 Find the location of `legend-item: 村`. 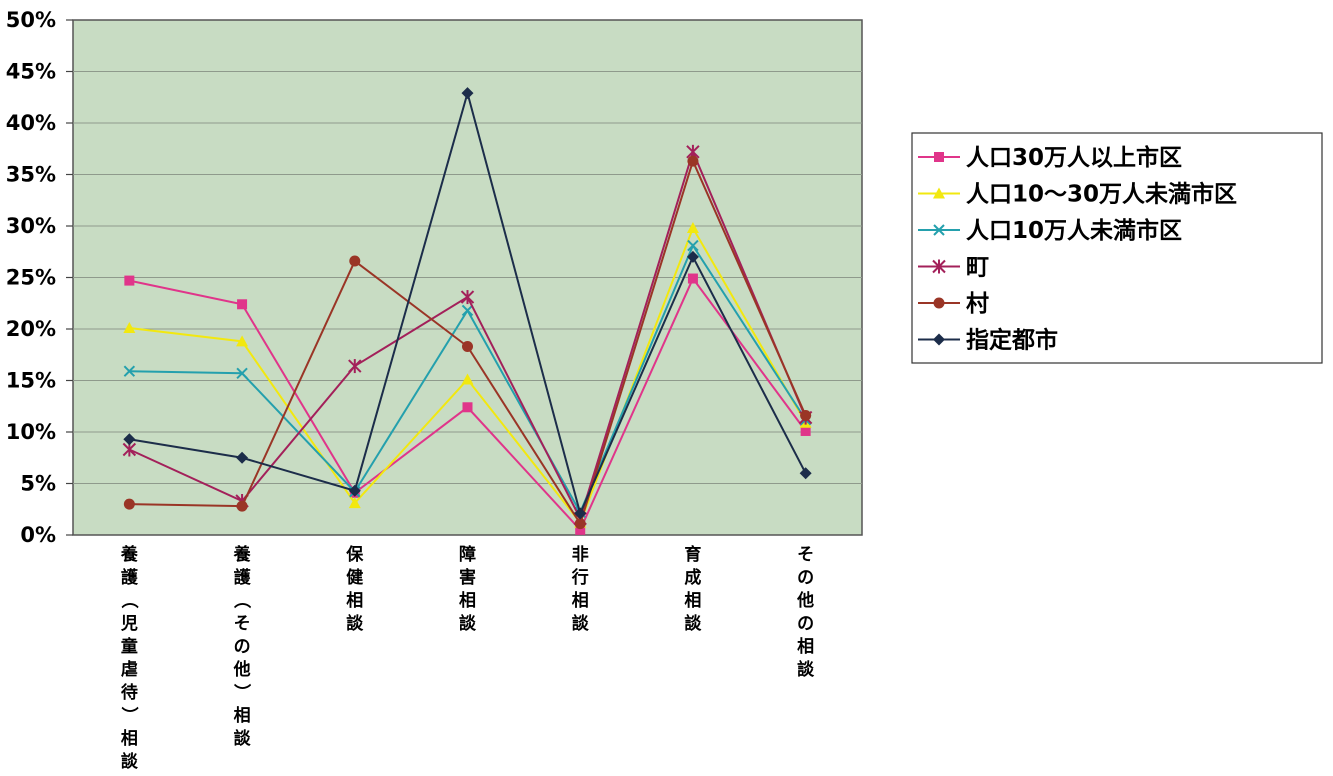

legend-item: 村 is located at coordinates (953, 304).